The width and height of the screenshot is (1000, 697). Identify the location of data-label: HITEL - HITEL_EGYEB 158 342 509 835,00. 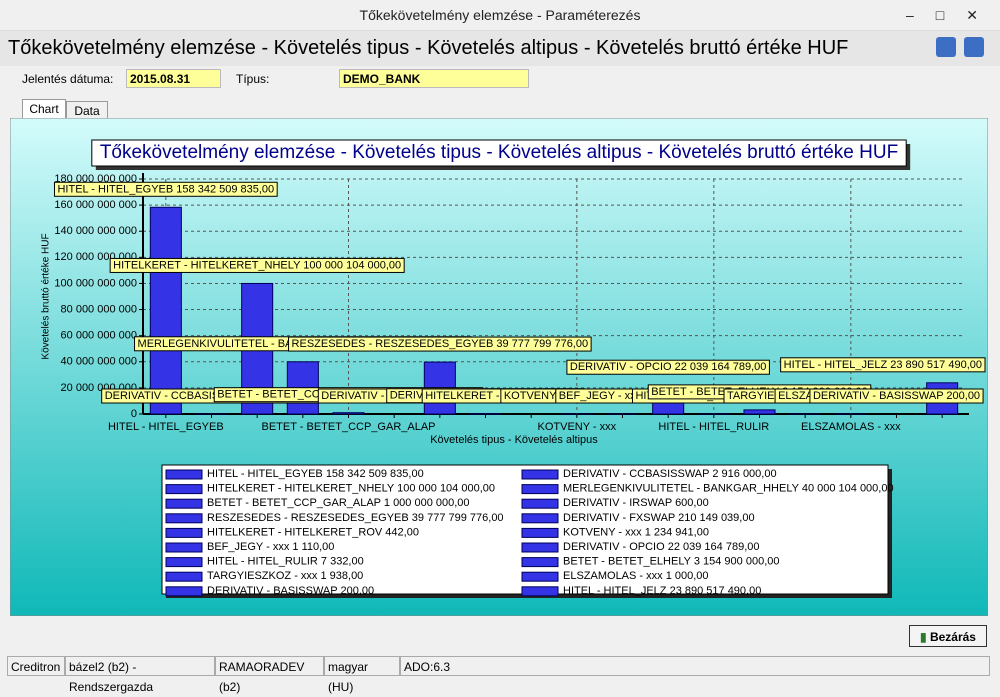
(165, 189).